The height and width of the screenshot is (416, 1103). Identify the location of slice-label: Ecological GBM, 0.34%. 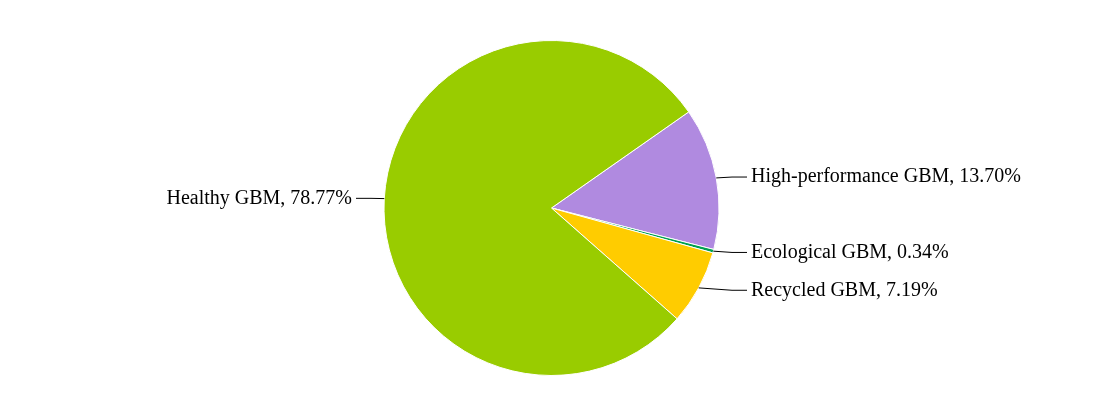
(850, 251).